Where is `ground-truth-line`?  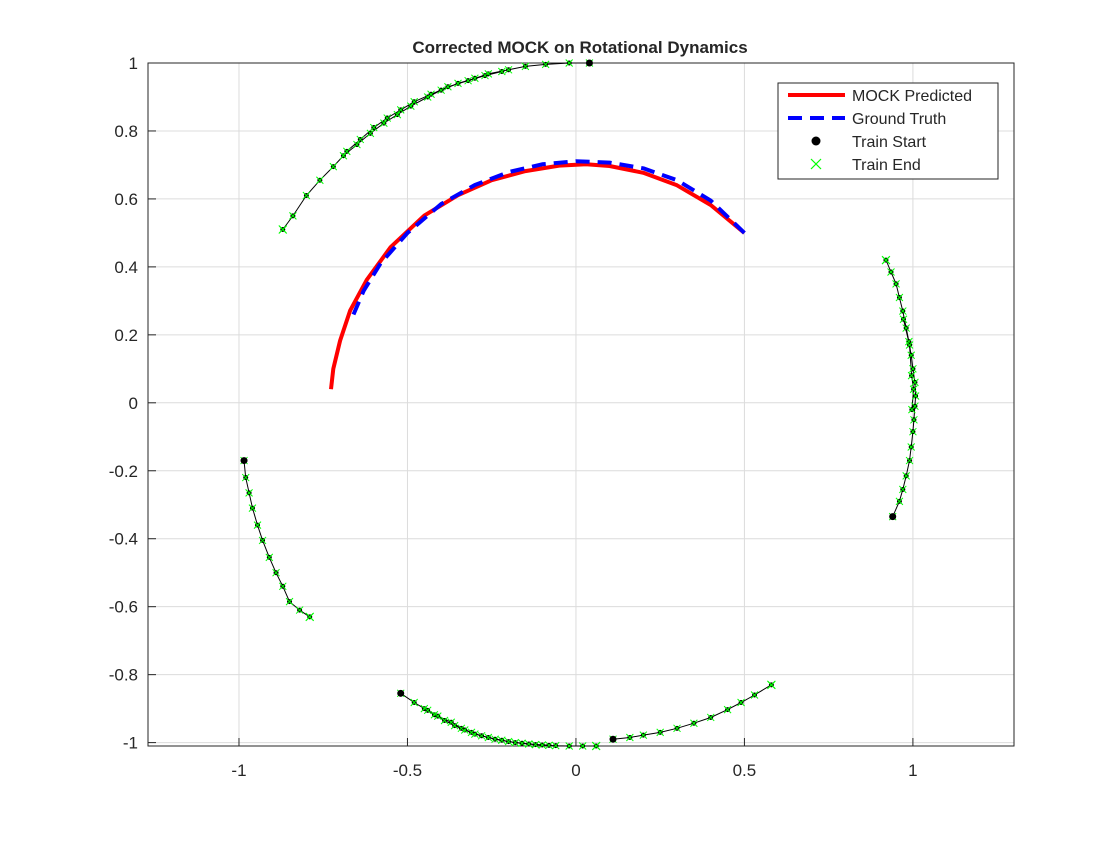
ground-truth-line is located at coordinates (548, 237).